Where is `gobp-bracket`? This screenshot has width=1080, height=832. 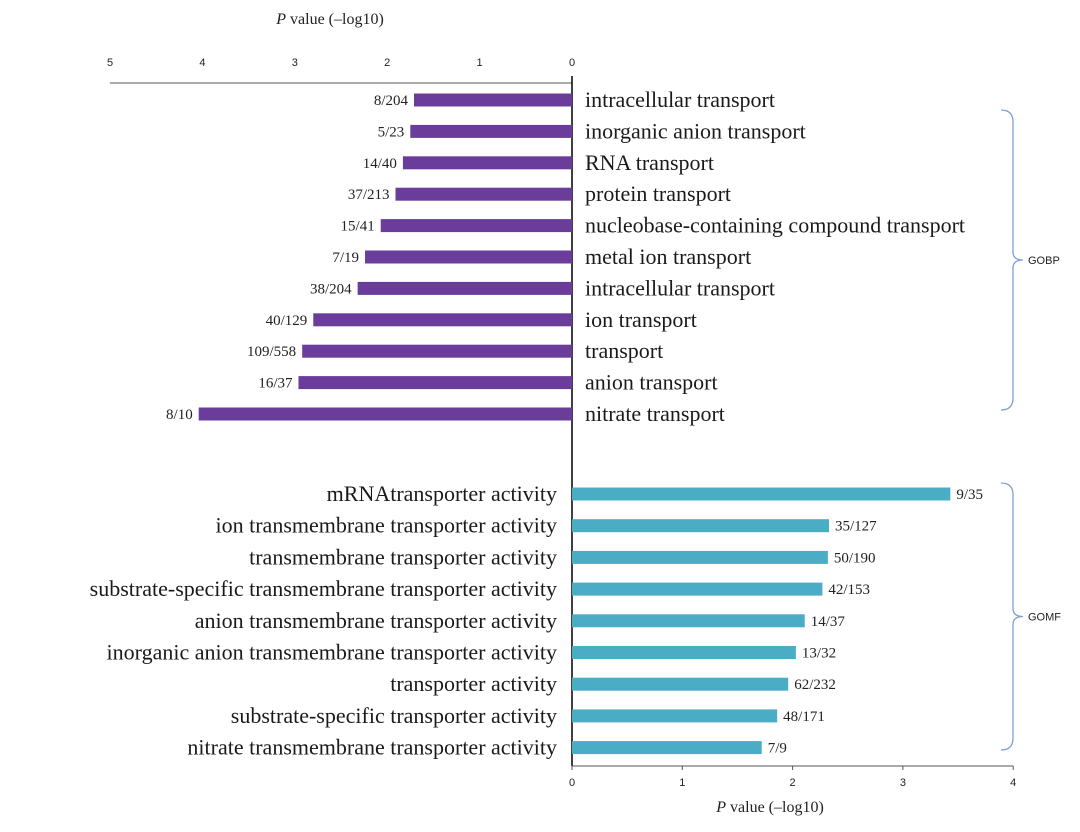 gobp-bracket is located at coordinates (1012, 260).